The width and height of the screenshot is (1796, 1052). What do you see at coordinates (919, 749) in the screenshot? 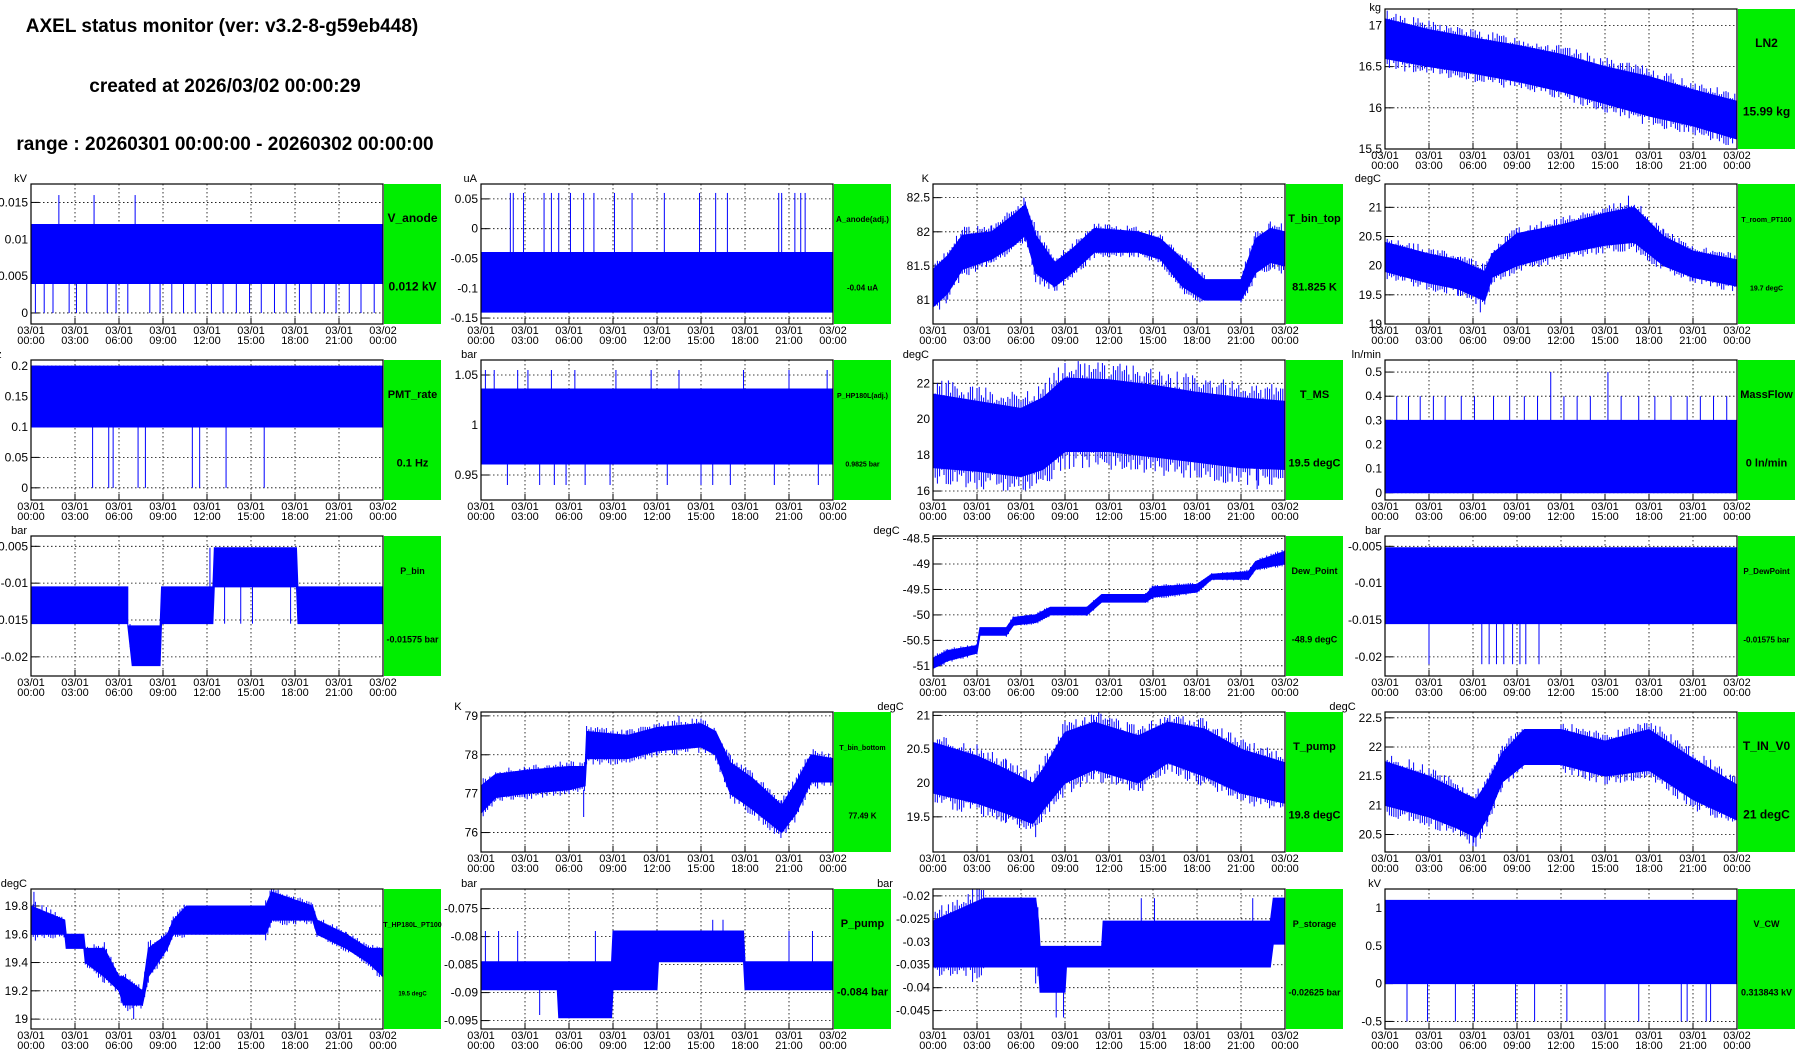
I see `y-tick-label: 20.5` at bounding box center [919, 749].